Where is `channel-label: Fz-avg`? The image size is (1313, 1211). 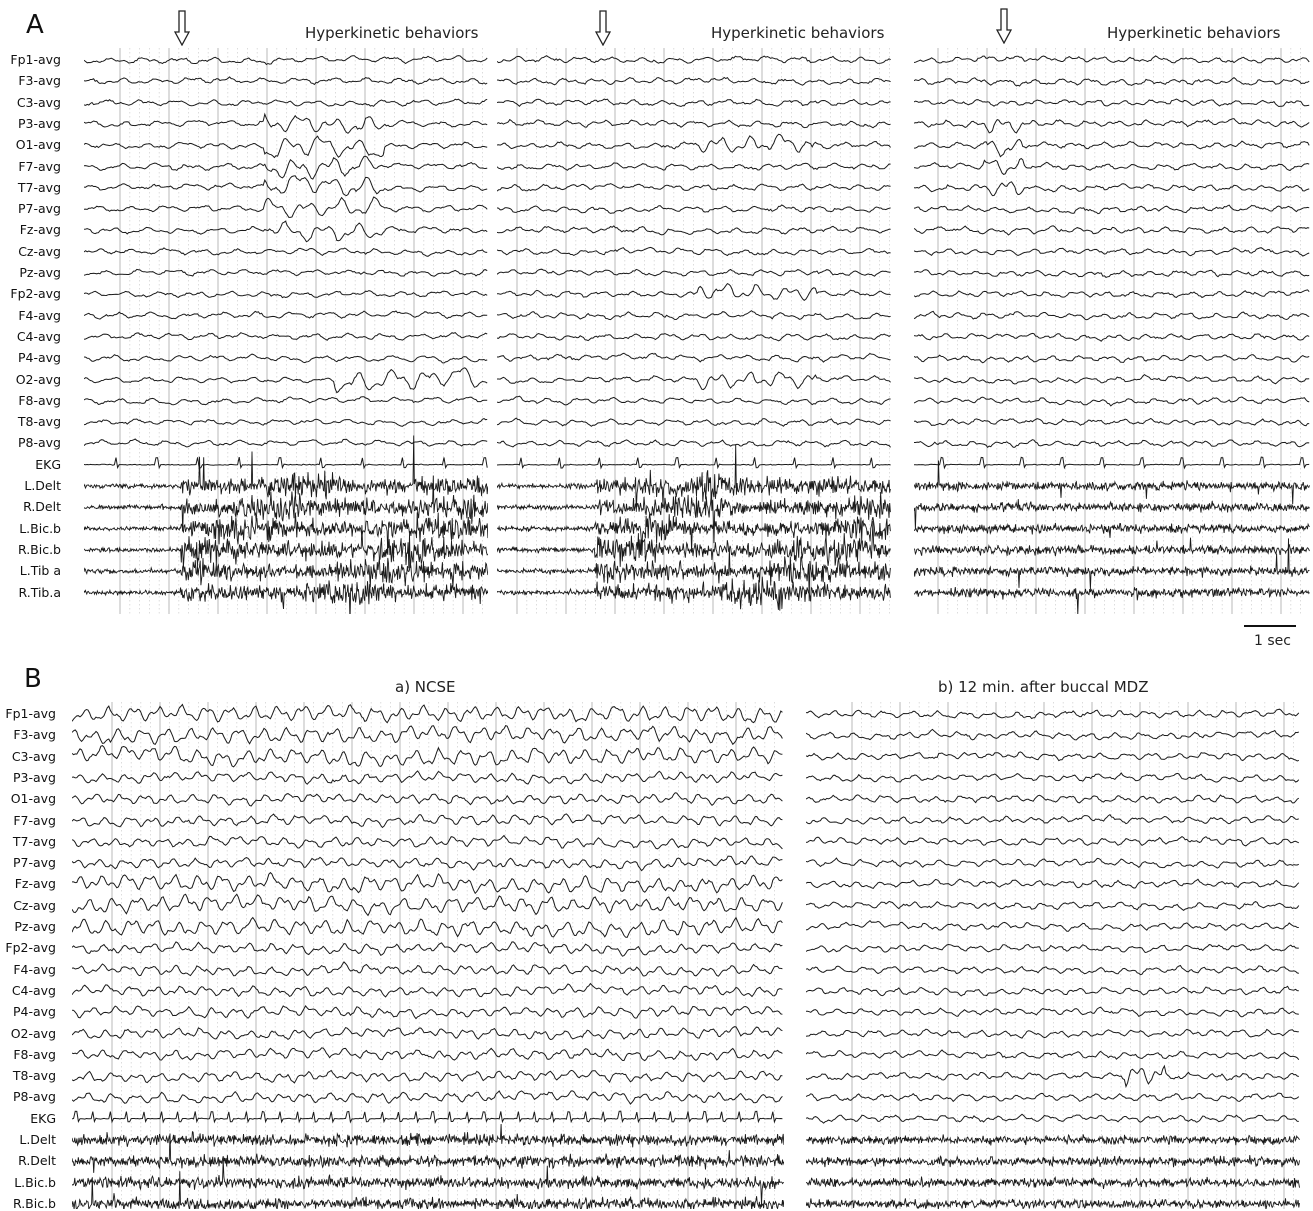
channel-label: Fz-avg is located at coordinates (40, 230).